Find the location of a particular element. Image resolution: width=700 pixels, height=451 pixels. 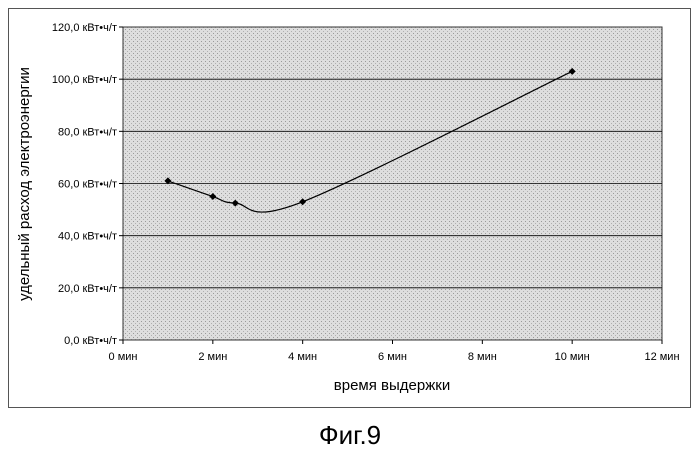

x-axis-title: время выдержки is located at coordinates (392, 385).